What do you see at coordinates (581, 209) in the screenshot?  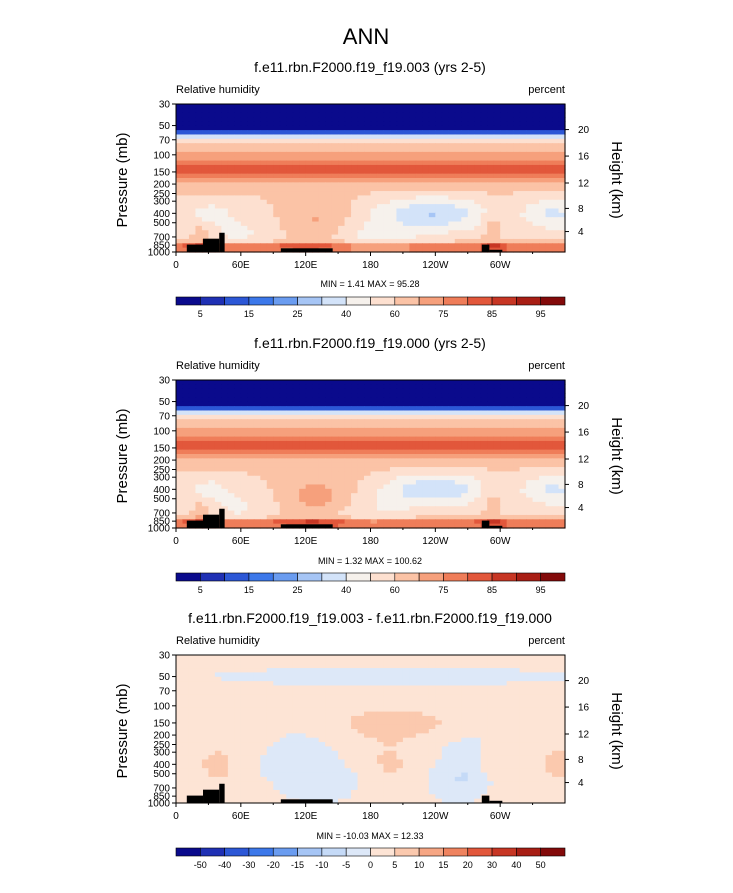 I see `y2-tick-label: 8` at bounding box center [581, 209].